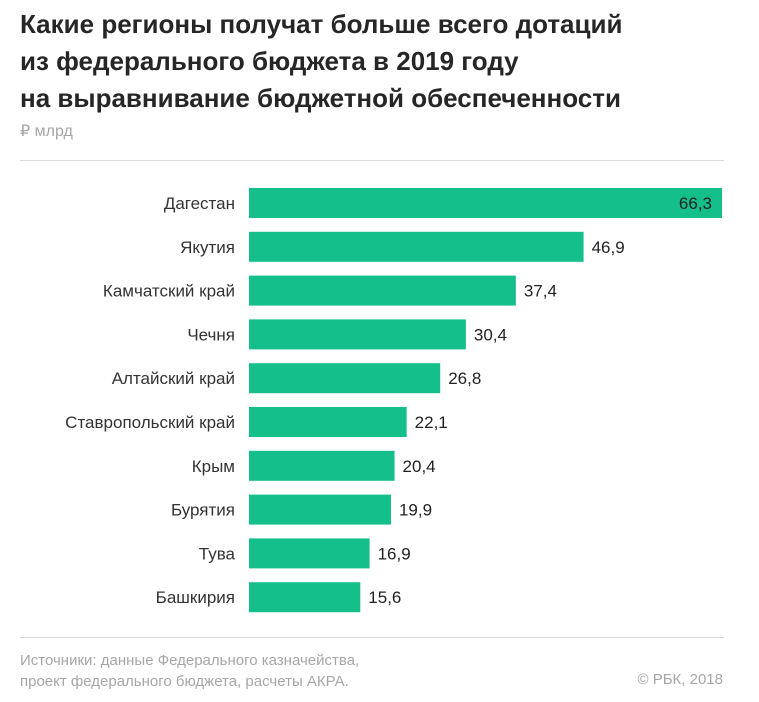 This screenshot has height=702, width=759. Describe the element at coordinates (150, 422) in the screenshot. I see `category-label: Ставропольский край` at that location.